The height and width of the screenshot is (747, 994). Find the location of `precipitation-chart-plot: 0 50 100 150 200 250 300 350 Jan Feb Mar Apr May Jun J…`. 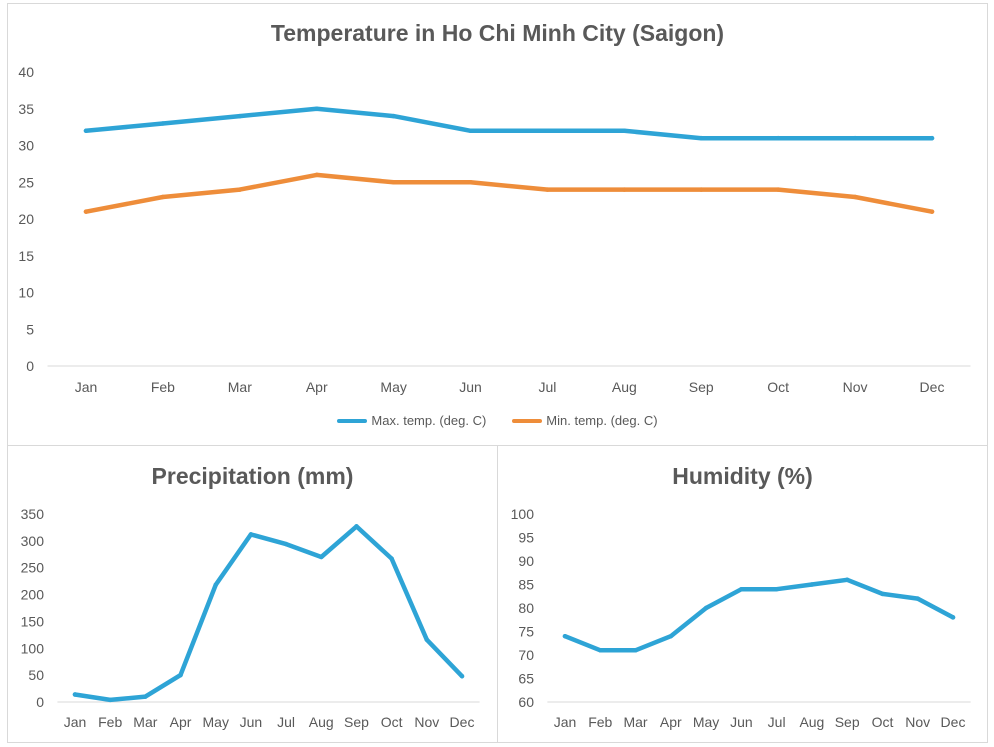

precipitation-chart-plot: 0 50 100 150 200 250 300 350 Jan Feb Mar Apr May Jun J… is located at coordinates (250, 618).